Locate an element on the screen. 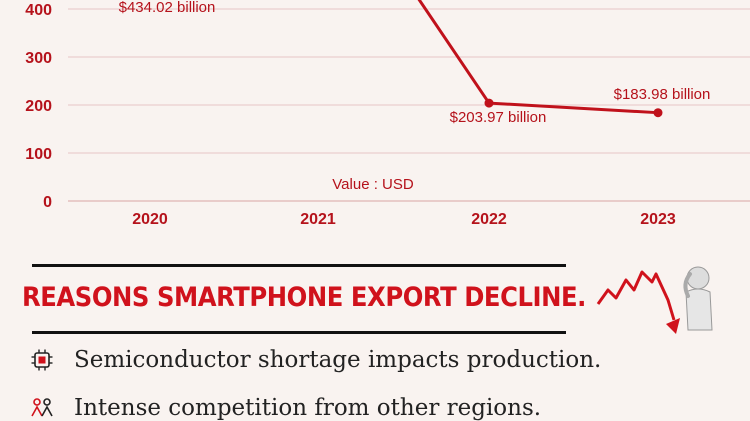  y-tick-label: 200 is located at coordinates (38, 106).